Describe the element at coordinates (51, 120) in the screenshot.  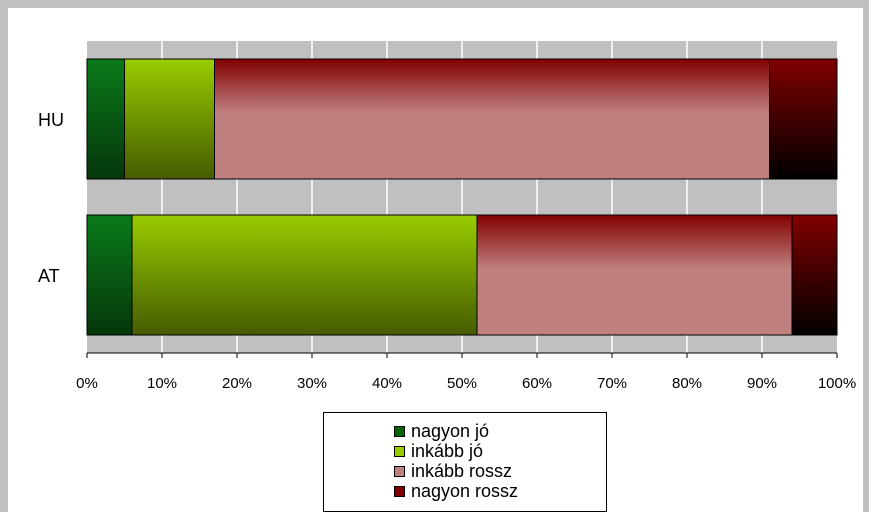
I see `category-label: HU` at that location.